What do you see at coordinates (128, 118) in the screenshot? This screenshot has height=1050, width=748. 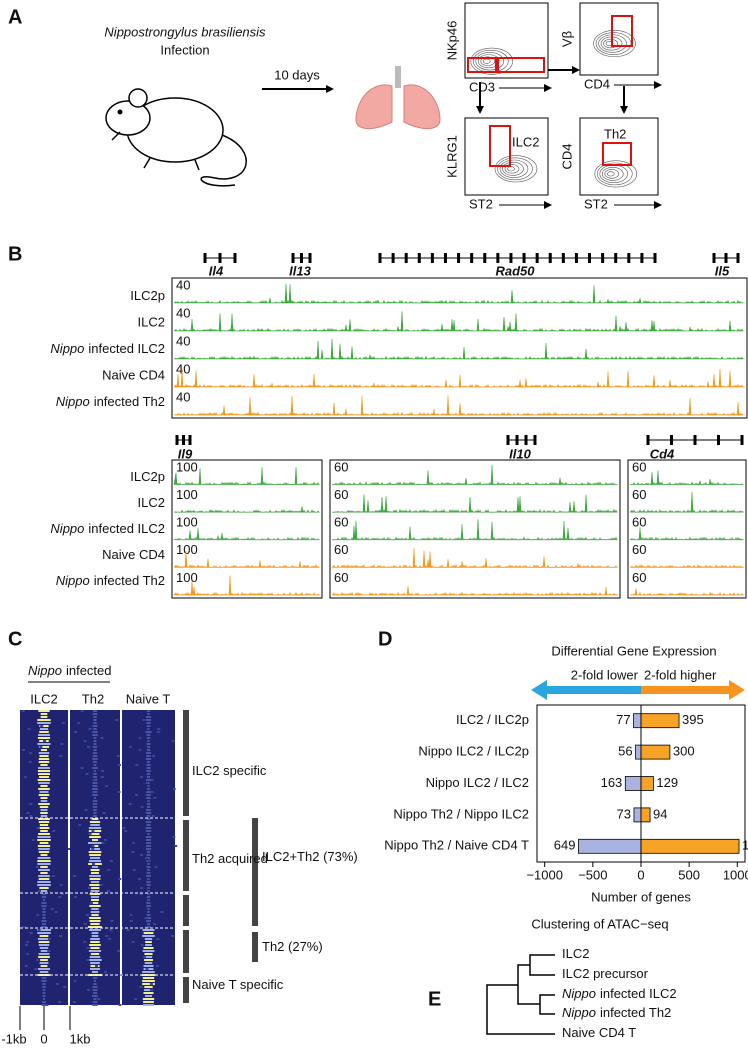 I see `mouse-head` at bounding box center [128, 118].